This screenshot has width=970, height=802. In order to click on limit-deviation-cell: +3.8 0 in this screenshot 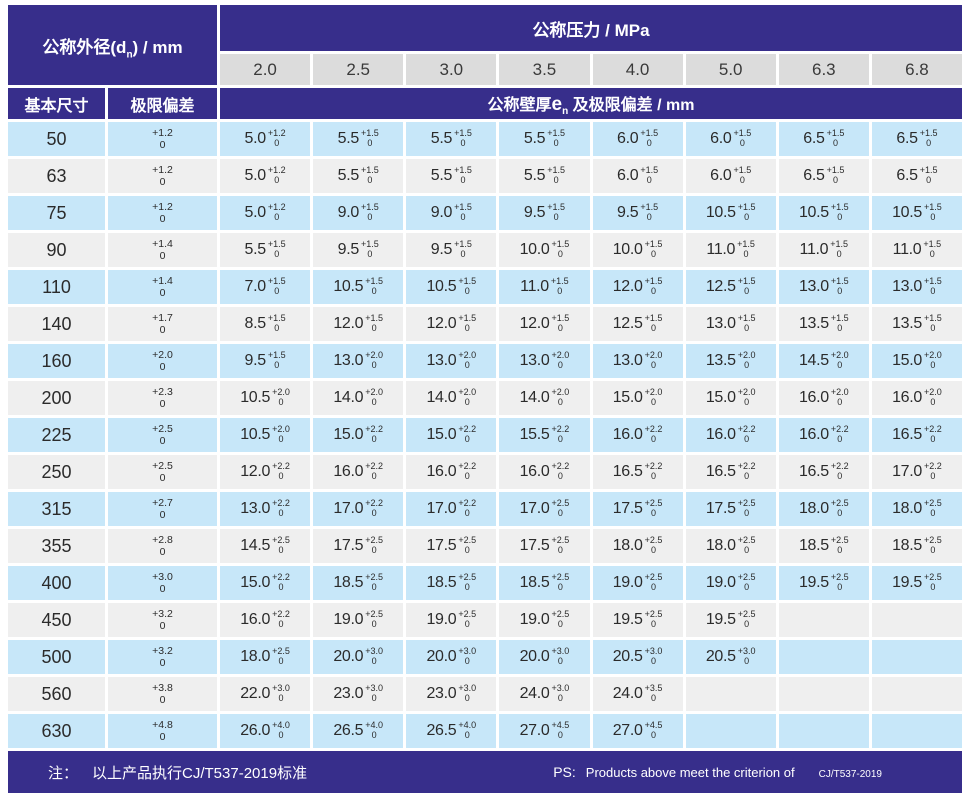, I will do `click(162, 694)`.